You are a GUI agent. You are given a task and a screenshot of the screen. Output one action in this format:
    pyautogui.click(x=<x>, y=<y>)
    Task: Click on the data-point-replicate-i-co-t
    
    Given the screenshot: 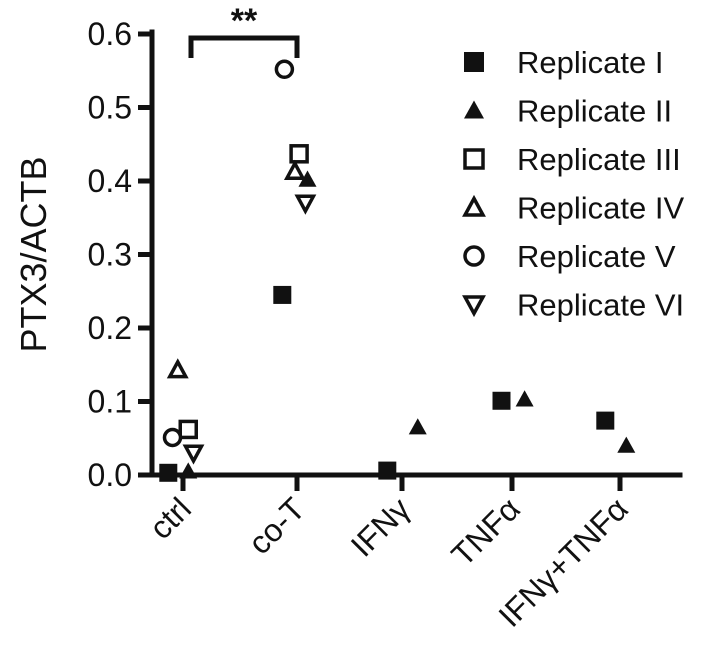 What is the action you would take?
    pyautogui.click(x=282, y=294)
    